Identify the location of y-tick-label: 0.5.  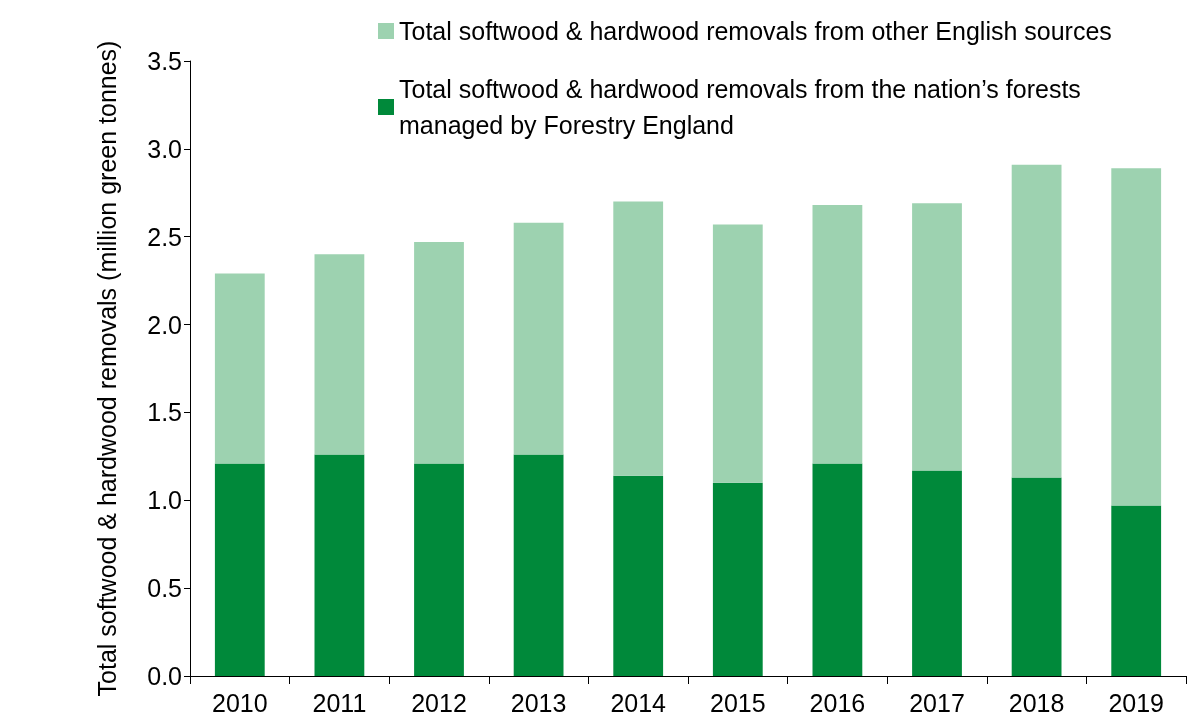
(164, 588).